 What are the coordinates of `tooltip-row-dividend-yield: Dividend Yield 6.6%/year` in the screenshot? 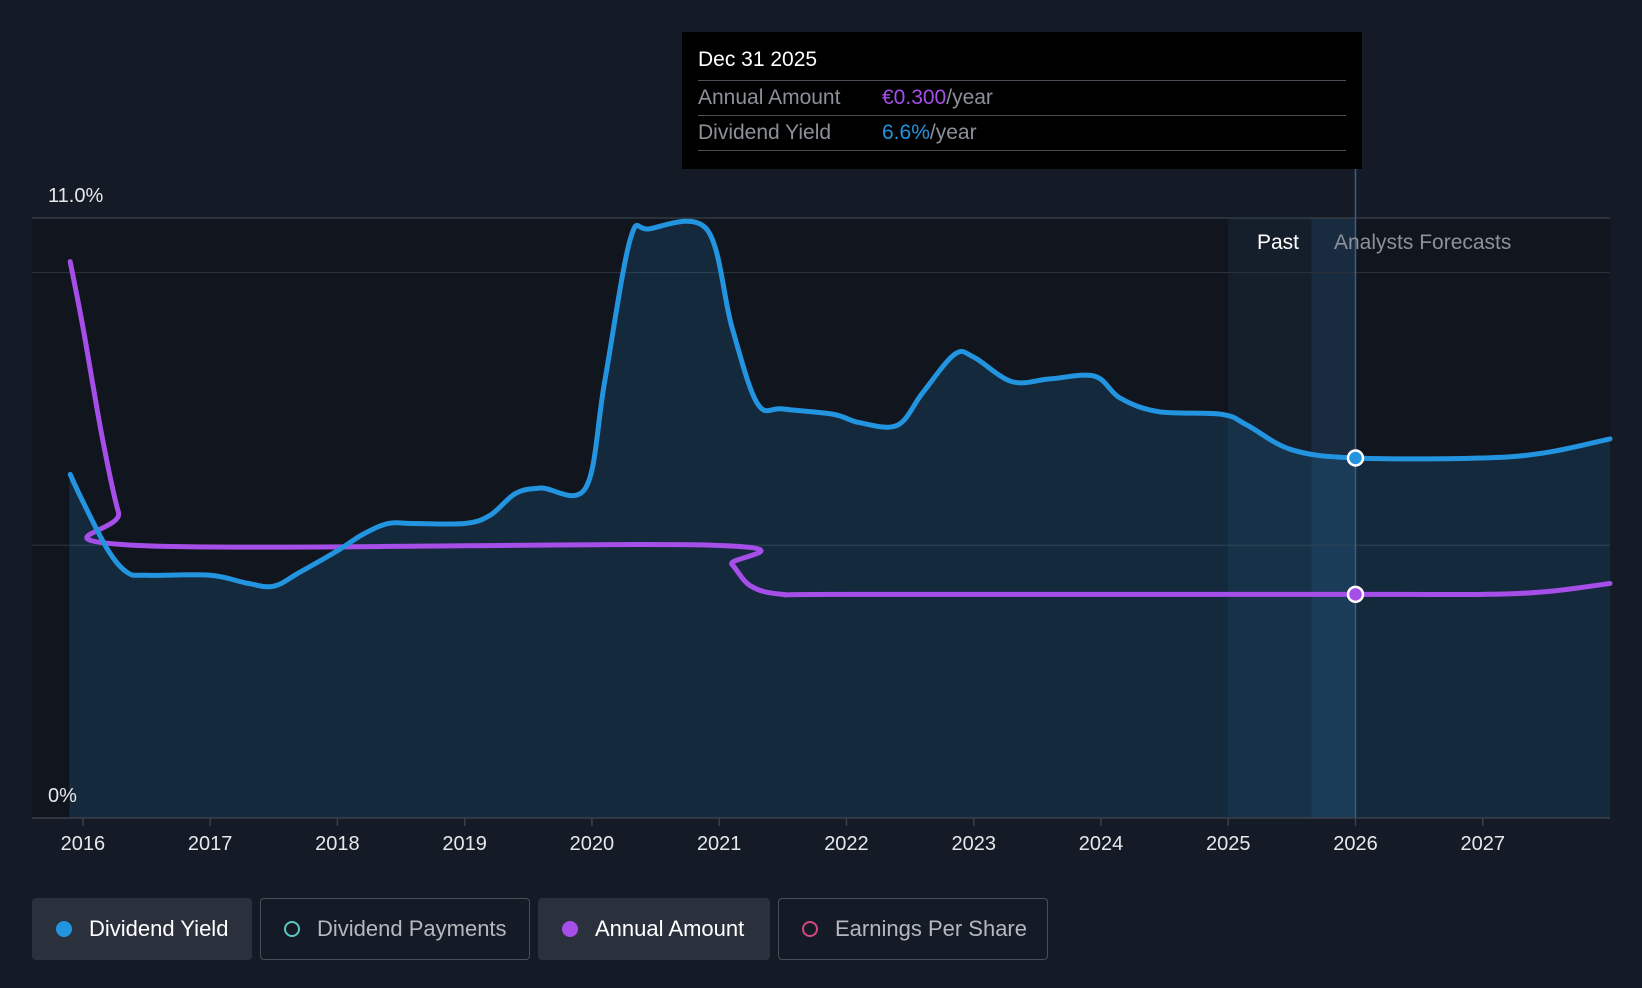 It's located at (1022, 133).